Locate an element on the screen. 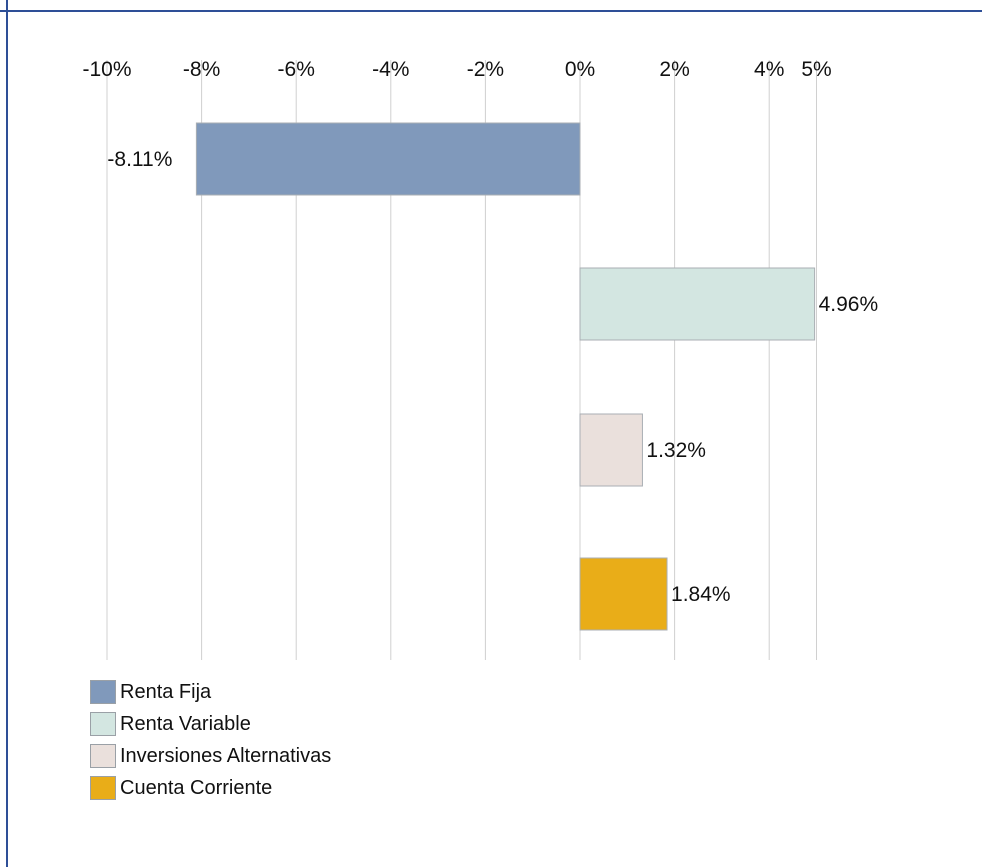 This screenshot has height=867, width=982. legend-label: Renta Variable is located at coordinates (185, 723).